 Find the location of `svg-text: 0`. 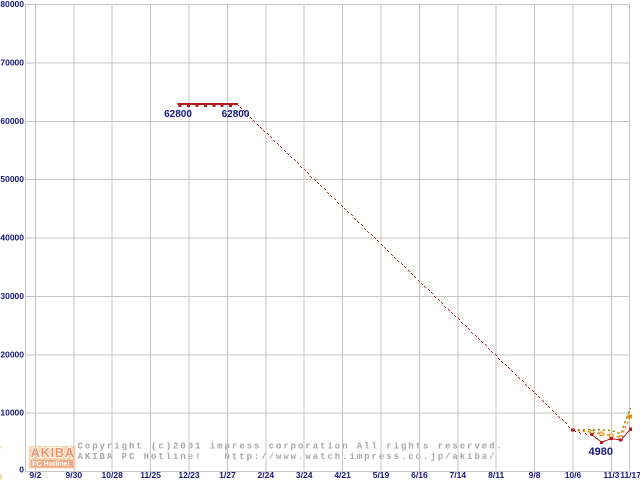

svg-text: 0 is located at coordinates (21, 470).